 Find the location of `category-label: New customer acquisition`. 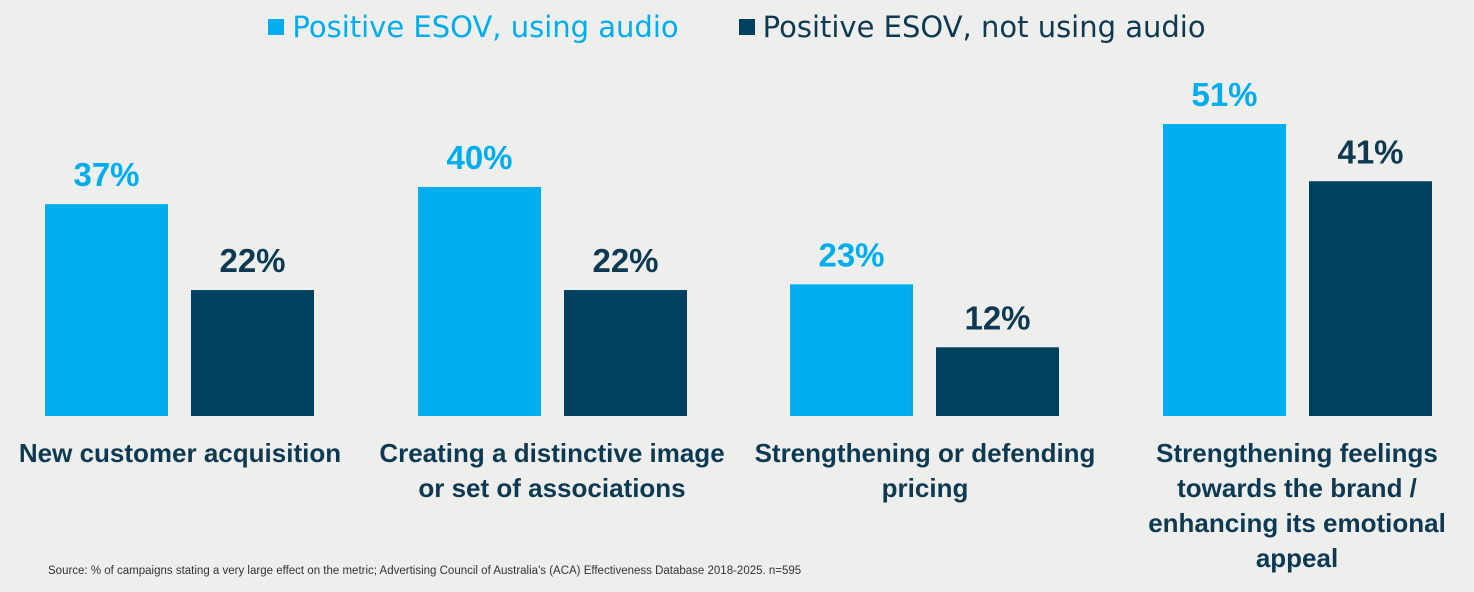

category-label: New customer acquisition is located at coordinates (180, 453).